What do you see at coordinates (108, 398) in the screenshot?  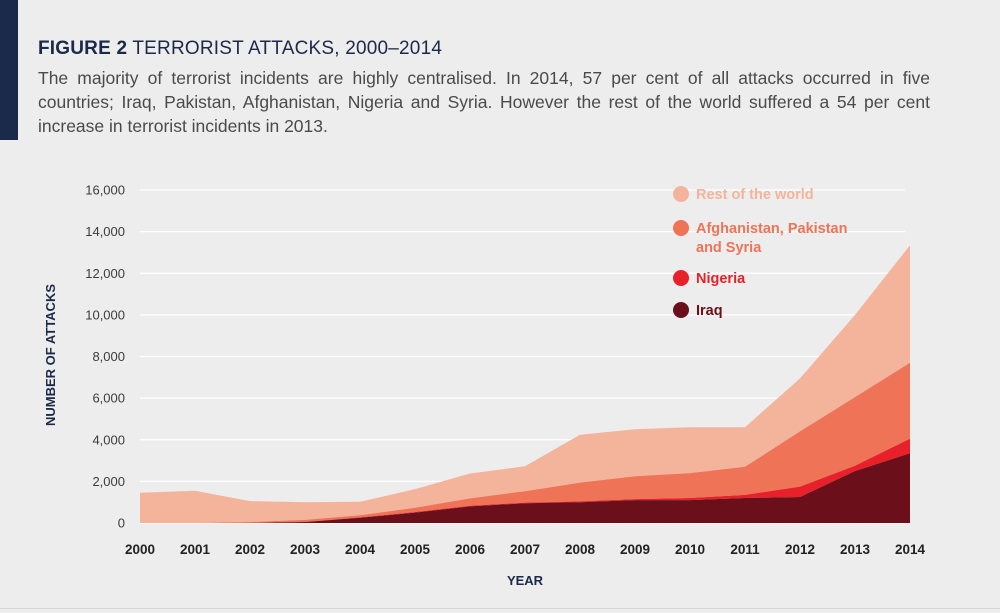 I see `y-tick-label: 6,000` at bounding box center [108, 398].